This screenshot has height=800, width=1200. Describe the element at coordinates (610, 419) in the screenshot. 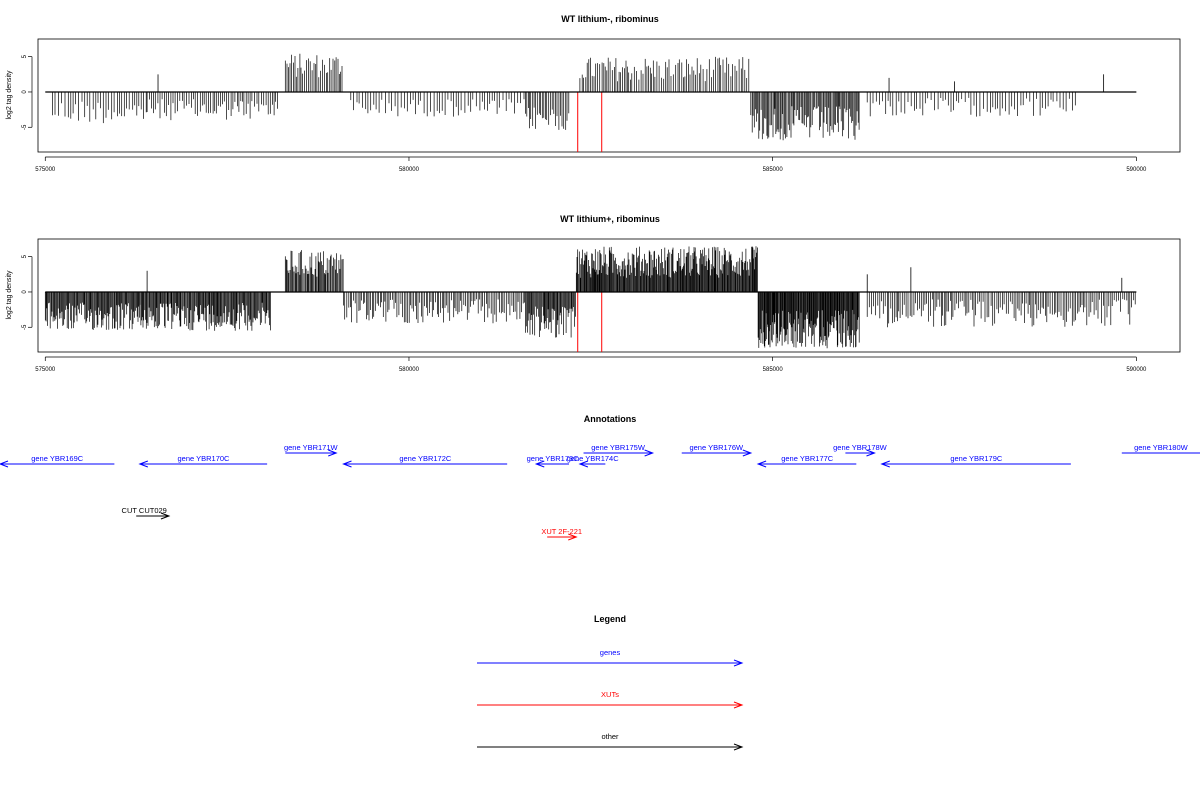

I see `annotations-title: Annotations` at that location.